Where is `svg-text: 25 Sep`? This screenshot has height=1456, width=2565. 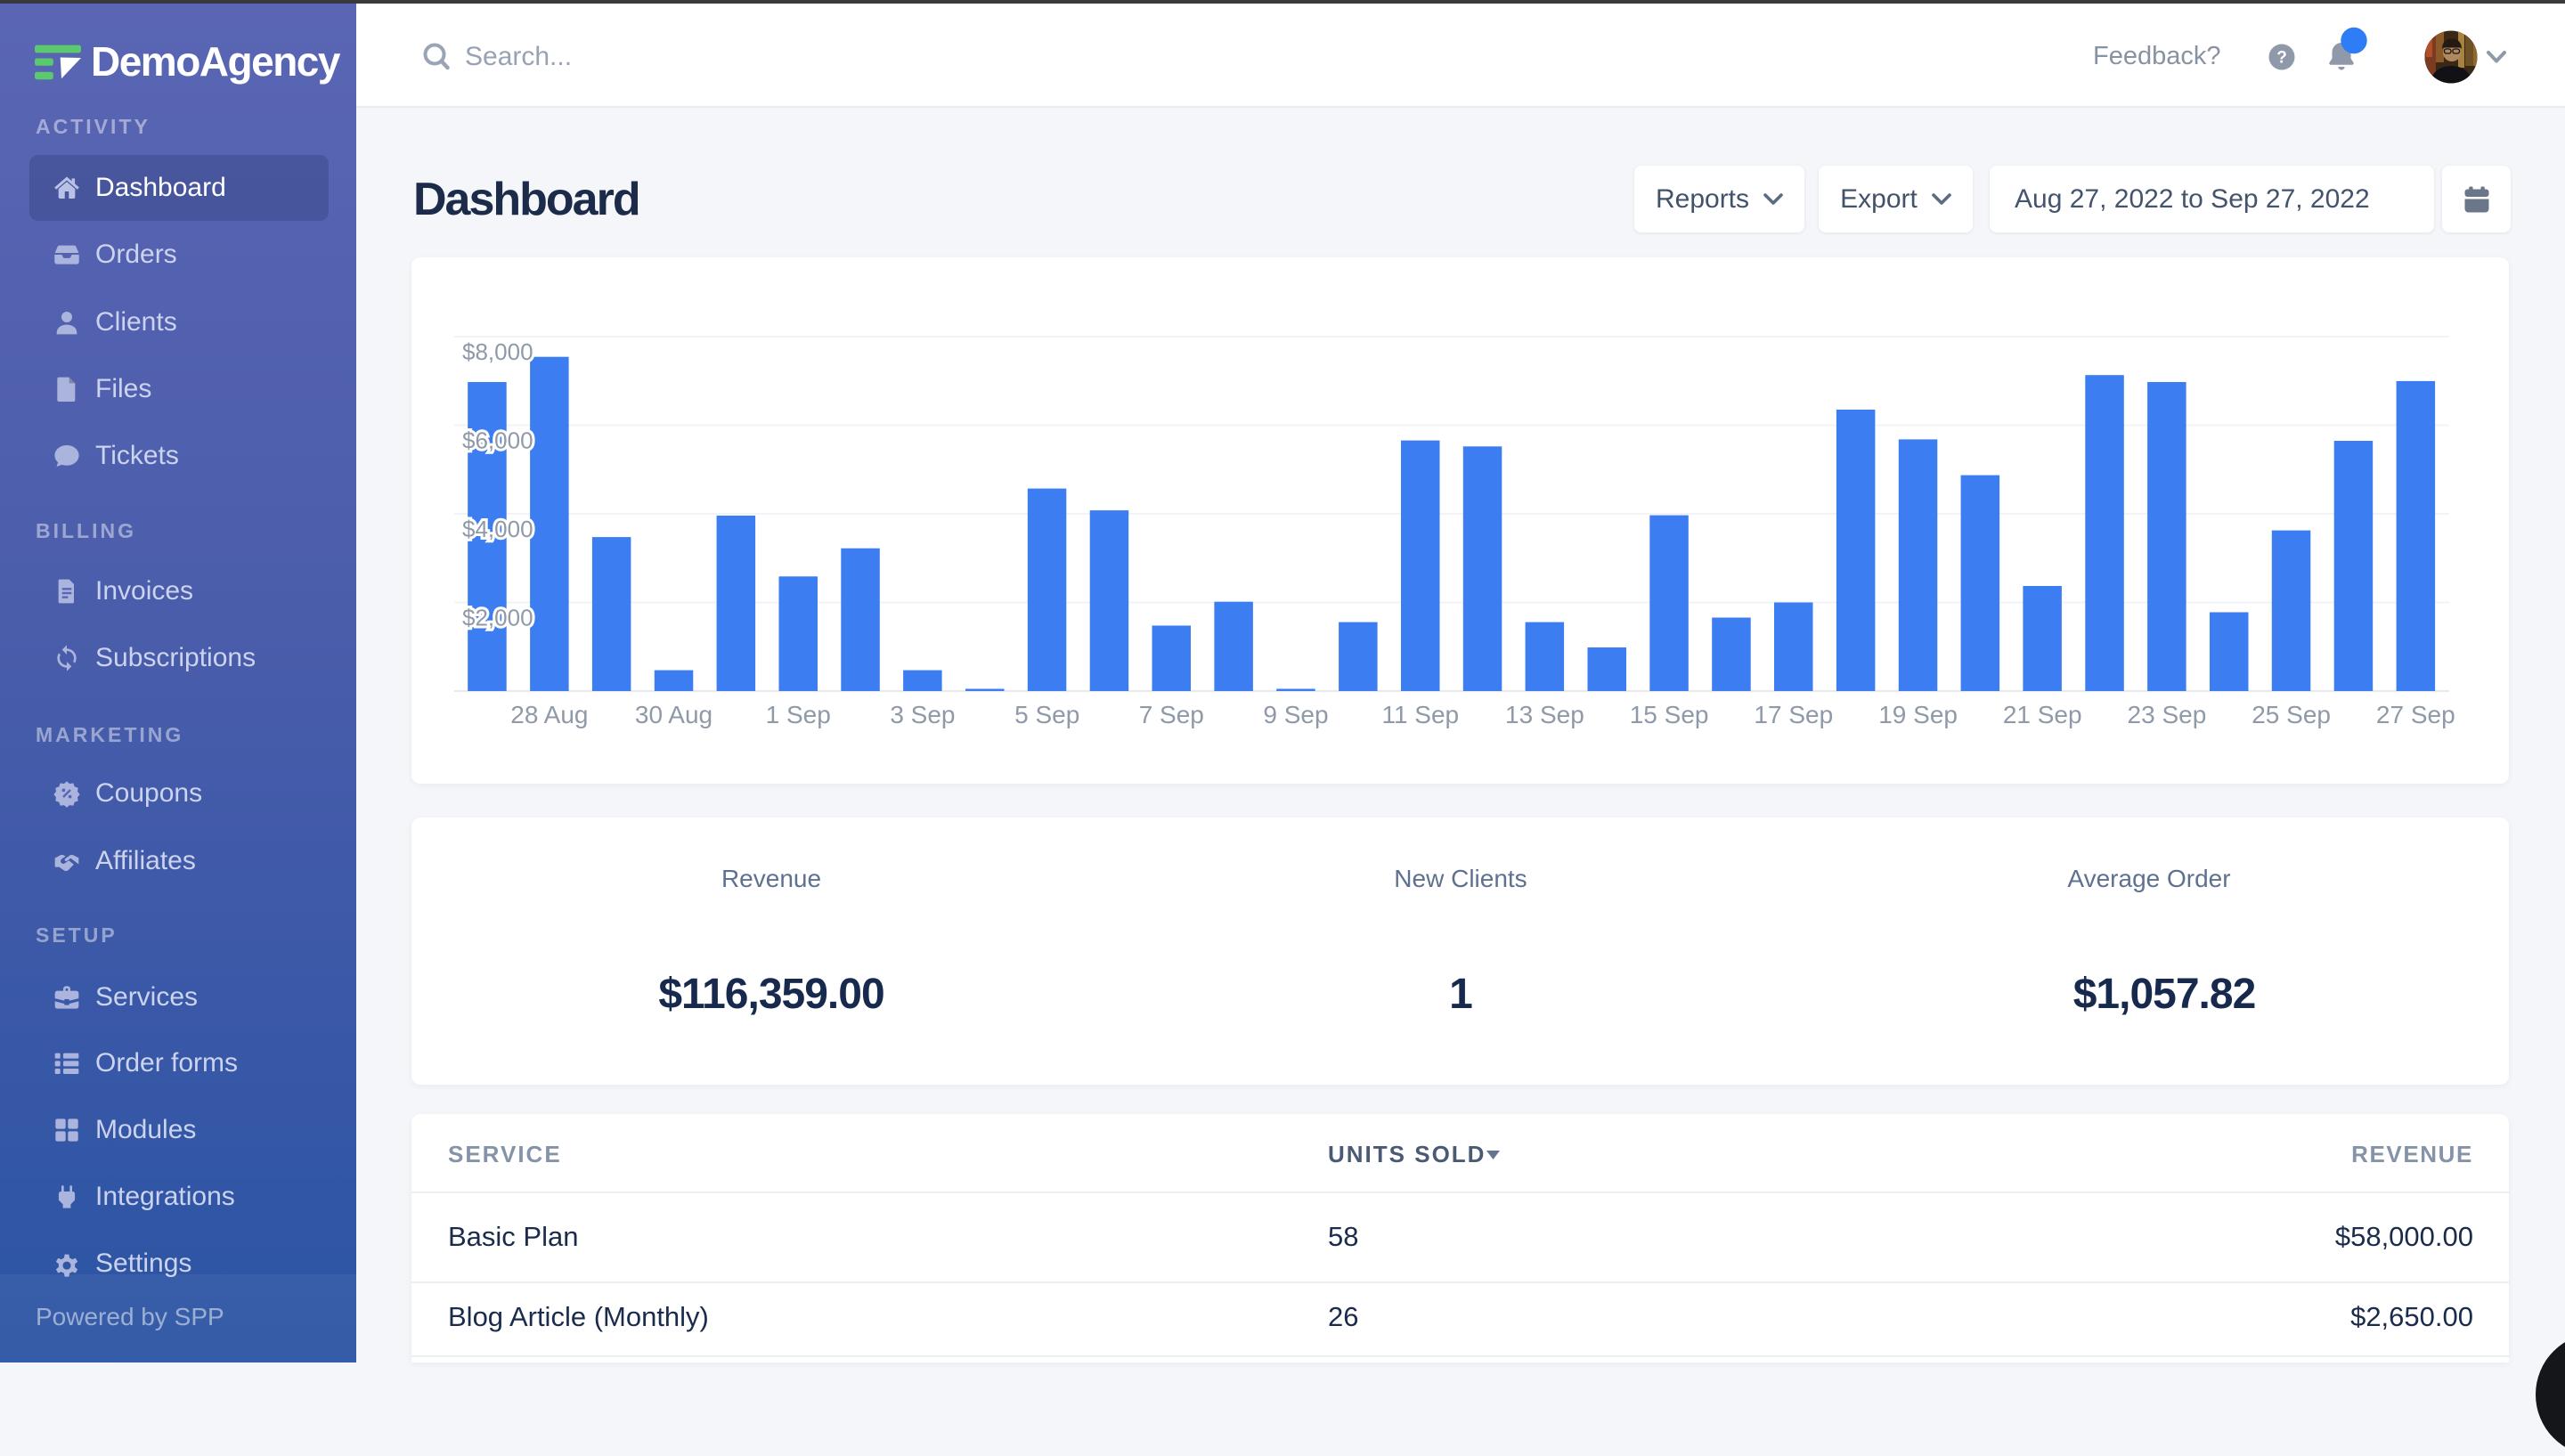
svg-text: 25 Sep is located at coordinates (2291, 714).